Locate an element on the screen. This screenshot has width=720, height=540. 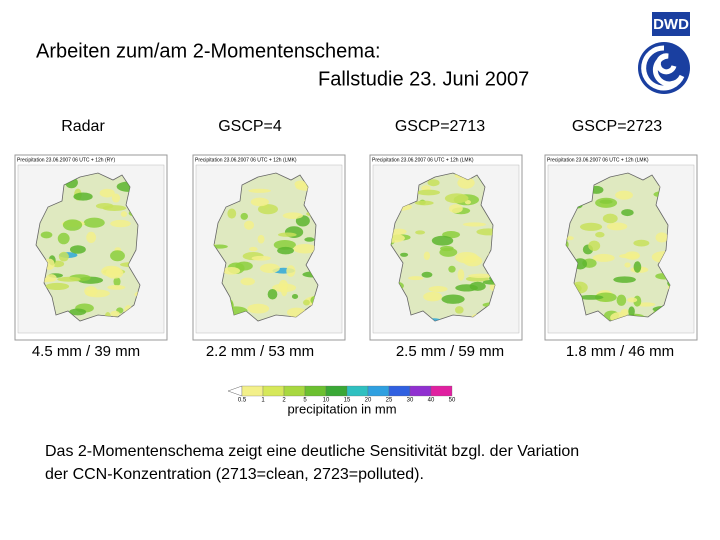
dwd-logo: DWD is located at coordinates (664, 53).